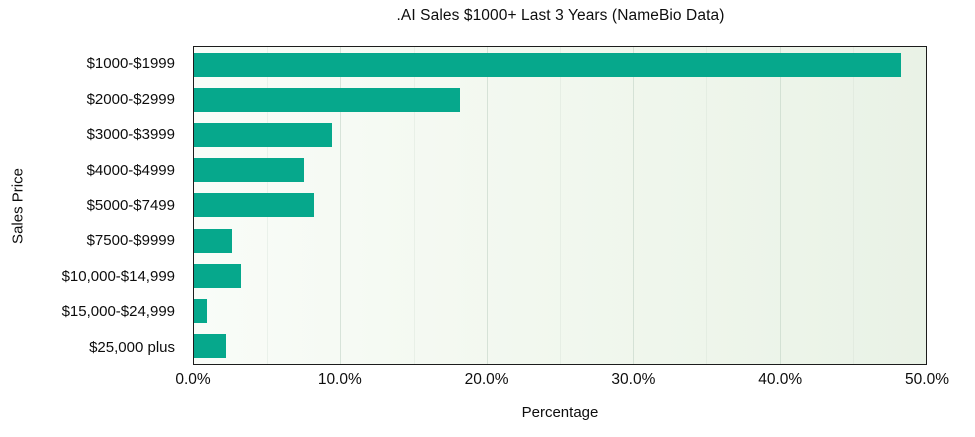 The height and width of the screenshot is (437, 975). I want to click on x-tick-label: 0.0%, so click(193, 379).